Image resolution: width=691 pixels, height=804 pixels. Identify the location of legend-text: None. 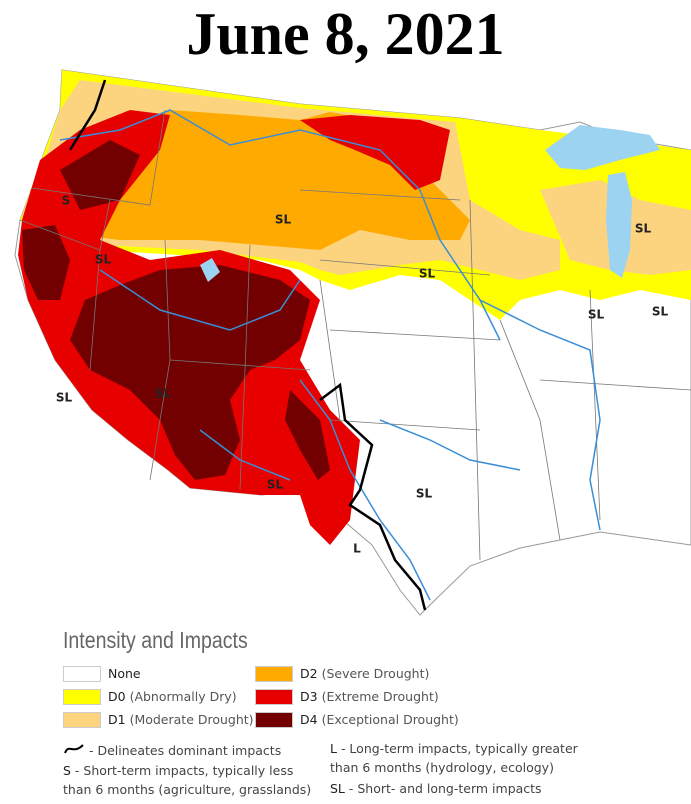
(124, 673).